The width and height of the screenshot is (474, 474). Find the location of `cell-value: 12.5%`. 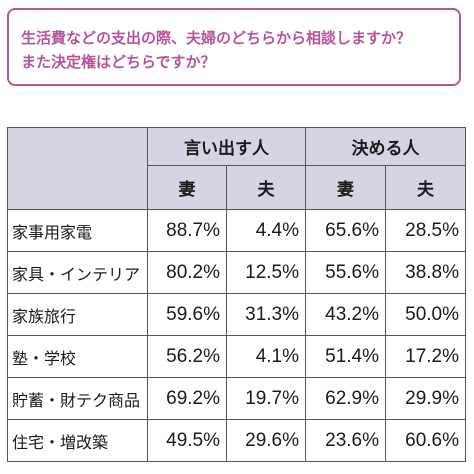

cell-value: 12.5% is located at coordinates (266, 272).